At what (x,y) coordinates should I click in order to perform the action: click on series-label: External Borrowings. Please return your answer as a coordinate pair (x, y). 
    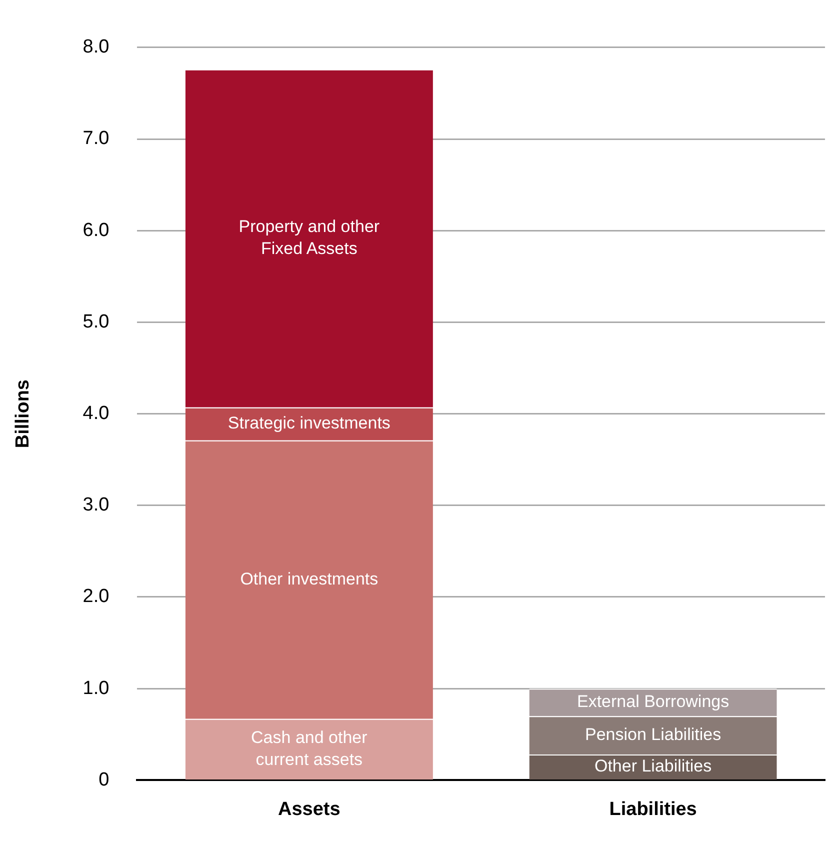
    Looking at the image, I should click on (653, 702).